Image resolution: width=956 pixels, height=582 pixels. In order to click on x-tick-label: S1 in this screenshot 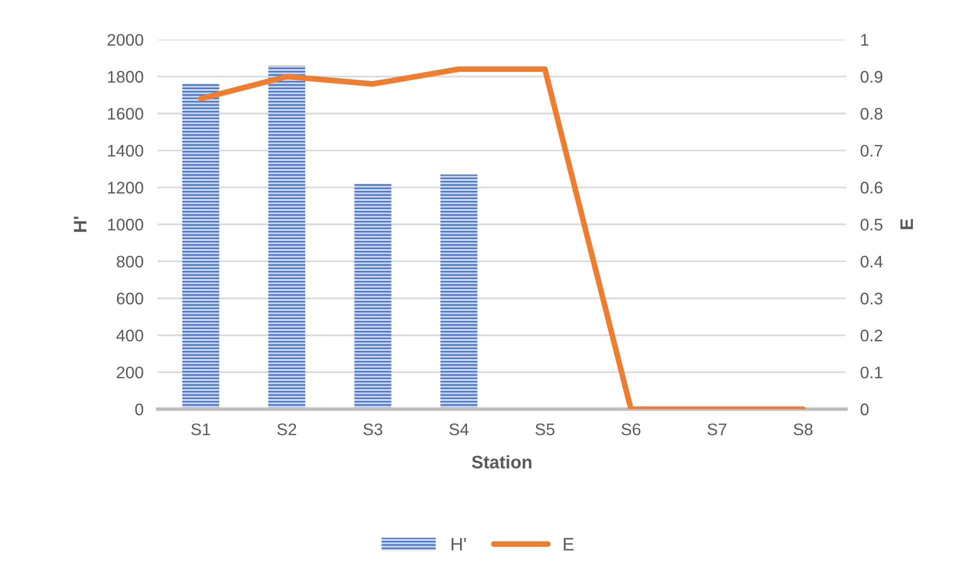, I will do `click(200, 429)`.